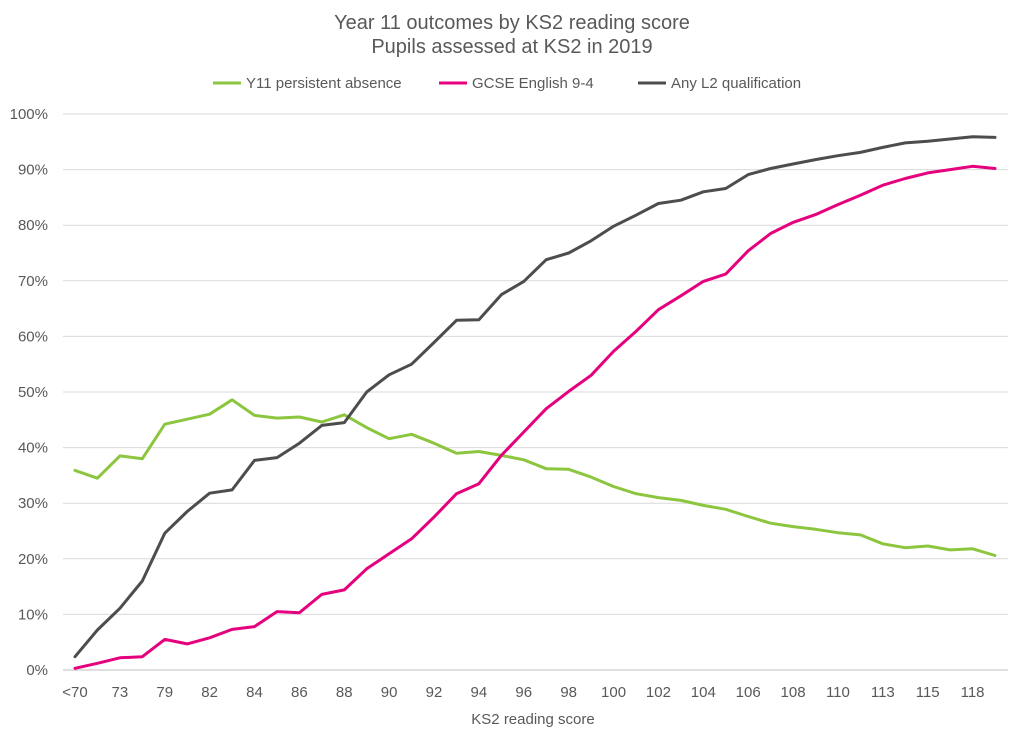 The height and width of the screenshot is (743, 1024). Describe the element at coordinates (973, 692) in the screenshot. I see `x-tick-label: 118` at that location.